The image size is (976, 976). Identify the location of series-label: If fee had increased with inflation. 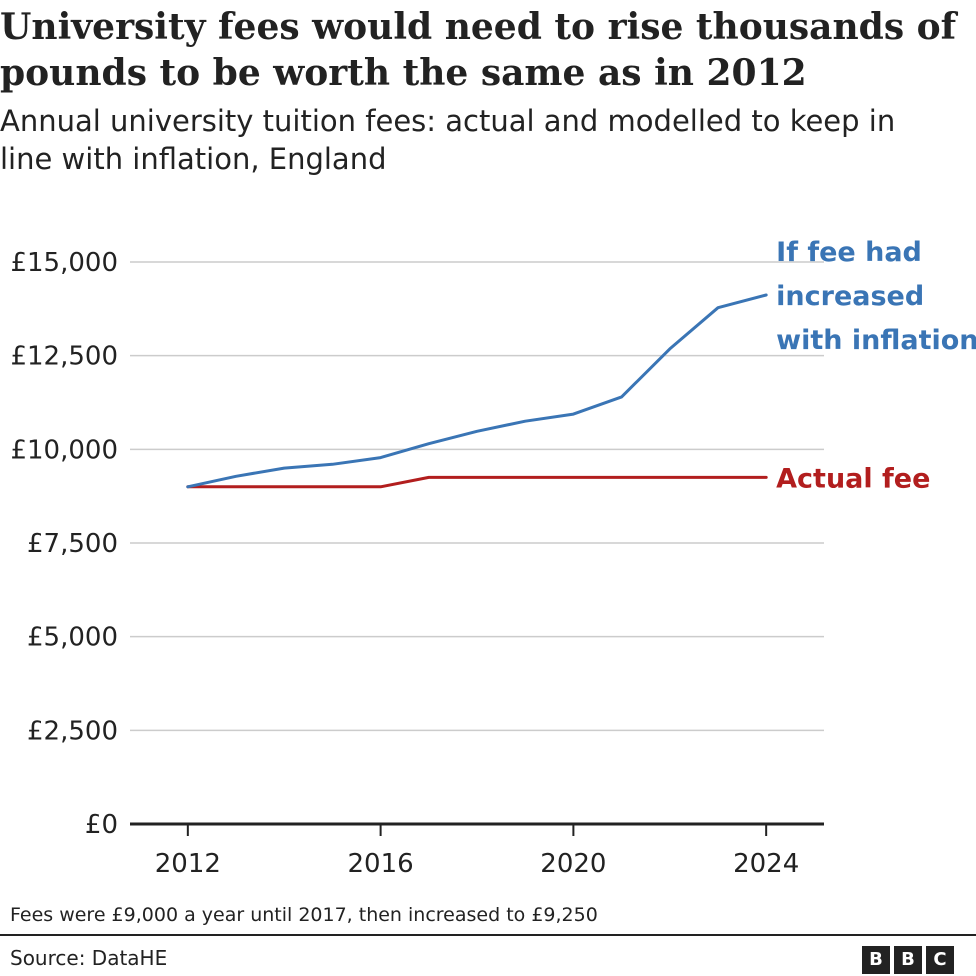
(876, 296).